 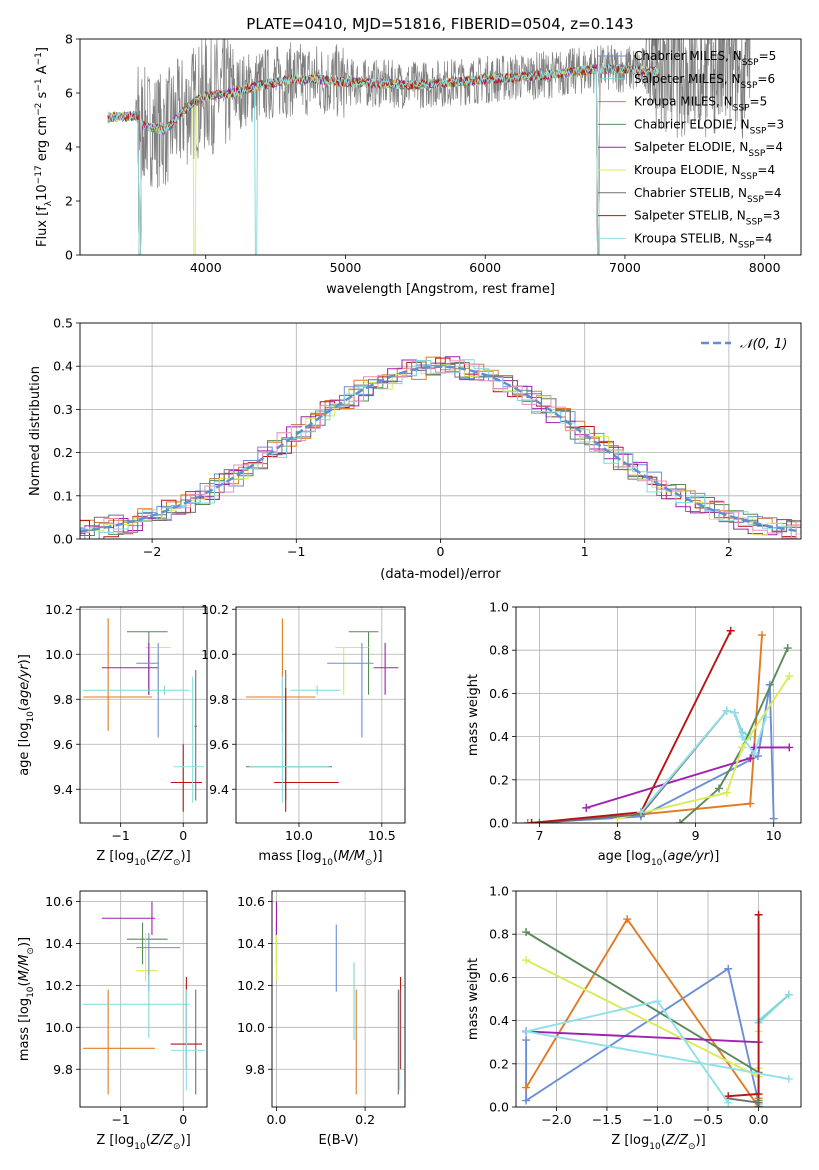 What do you see at coordinates (440, 289) in the screenshot?
I see `x-axis-label: wavelength [Angstrom, rest frame]` at bounding box center [440, 289].